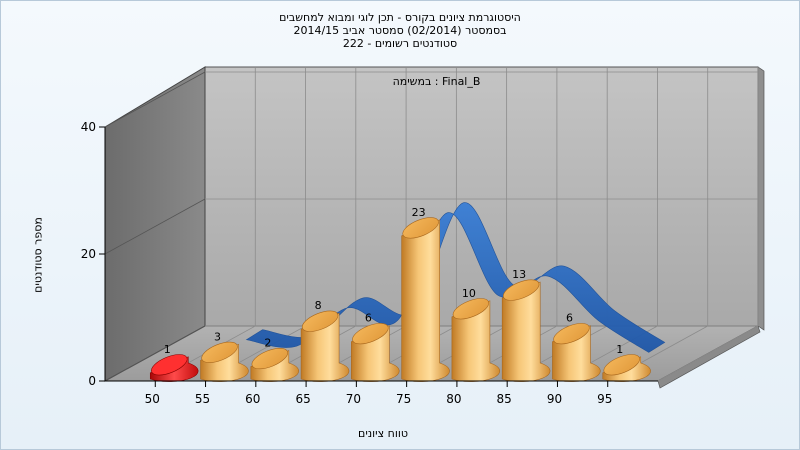 Image resolution: width=800 pixels, height=450 pixels. Describe the element at coordinates (318, 305) in the screenshot. I see `bar-label: 8` at that location.